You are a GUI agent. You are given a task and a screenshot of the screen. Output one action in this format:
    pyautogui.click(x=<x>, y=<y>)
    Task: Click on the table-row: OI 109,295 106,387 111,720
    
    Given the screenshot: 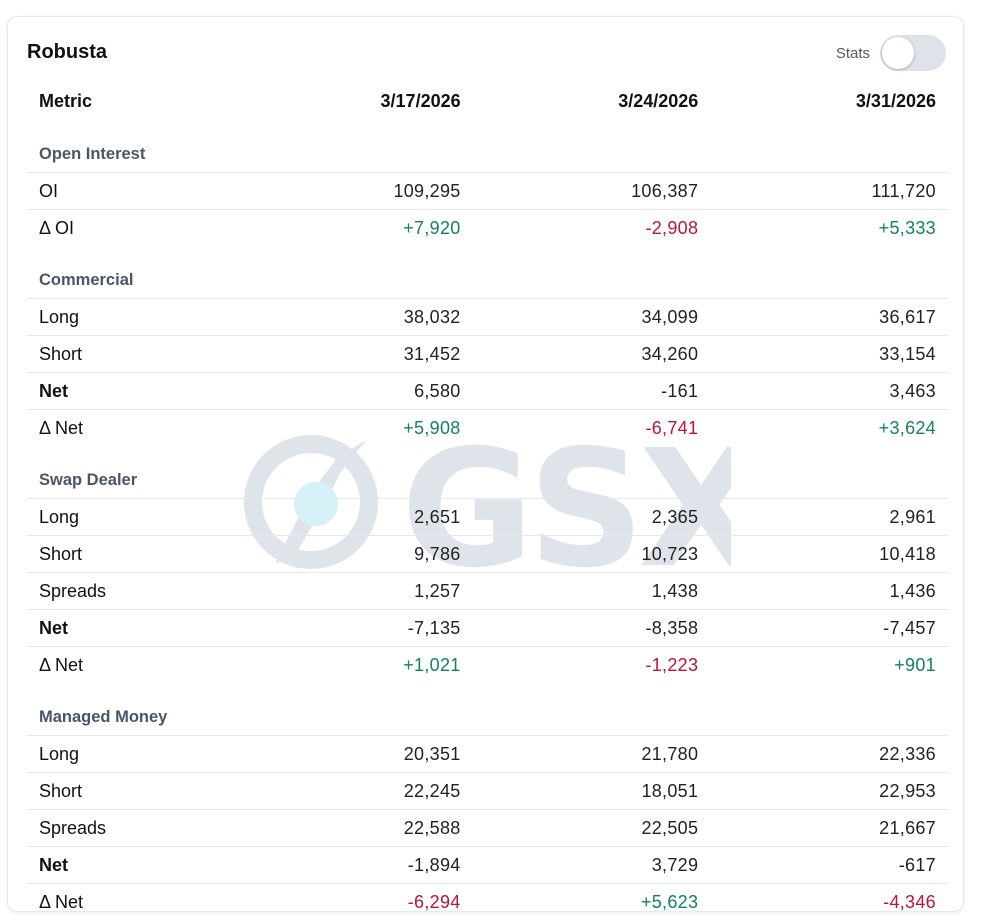 What is the action you would take?
    pyautogui.click(x=487, y=191)
    